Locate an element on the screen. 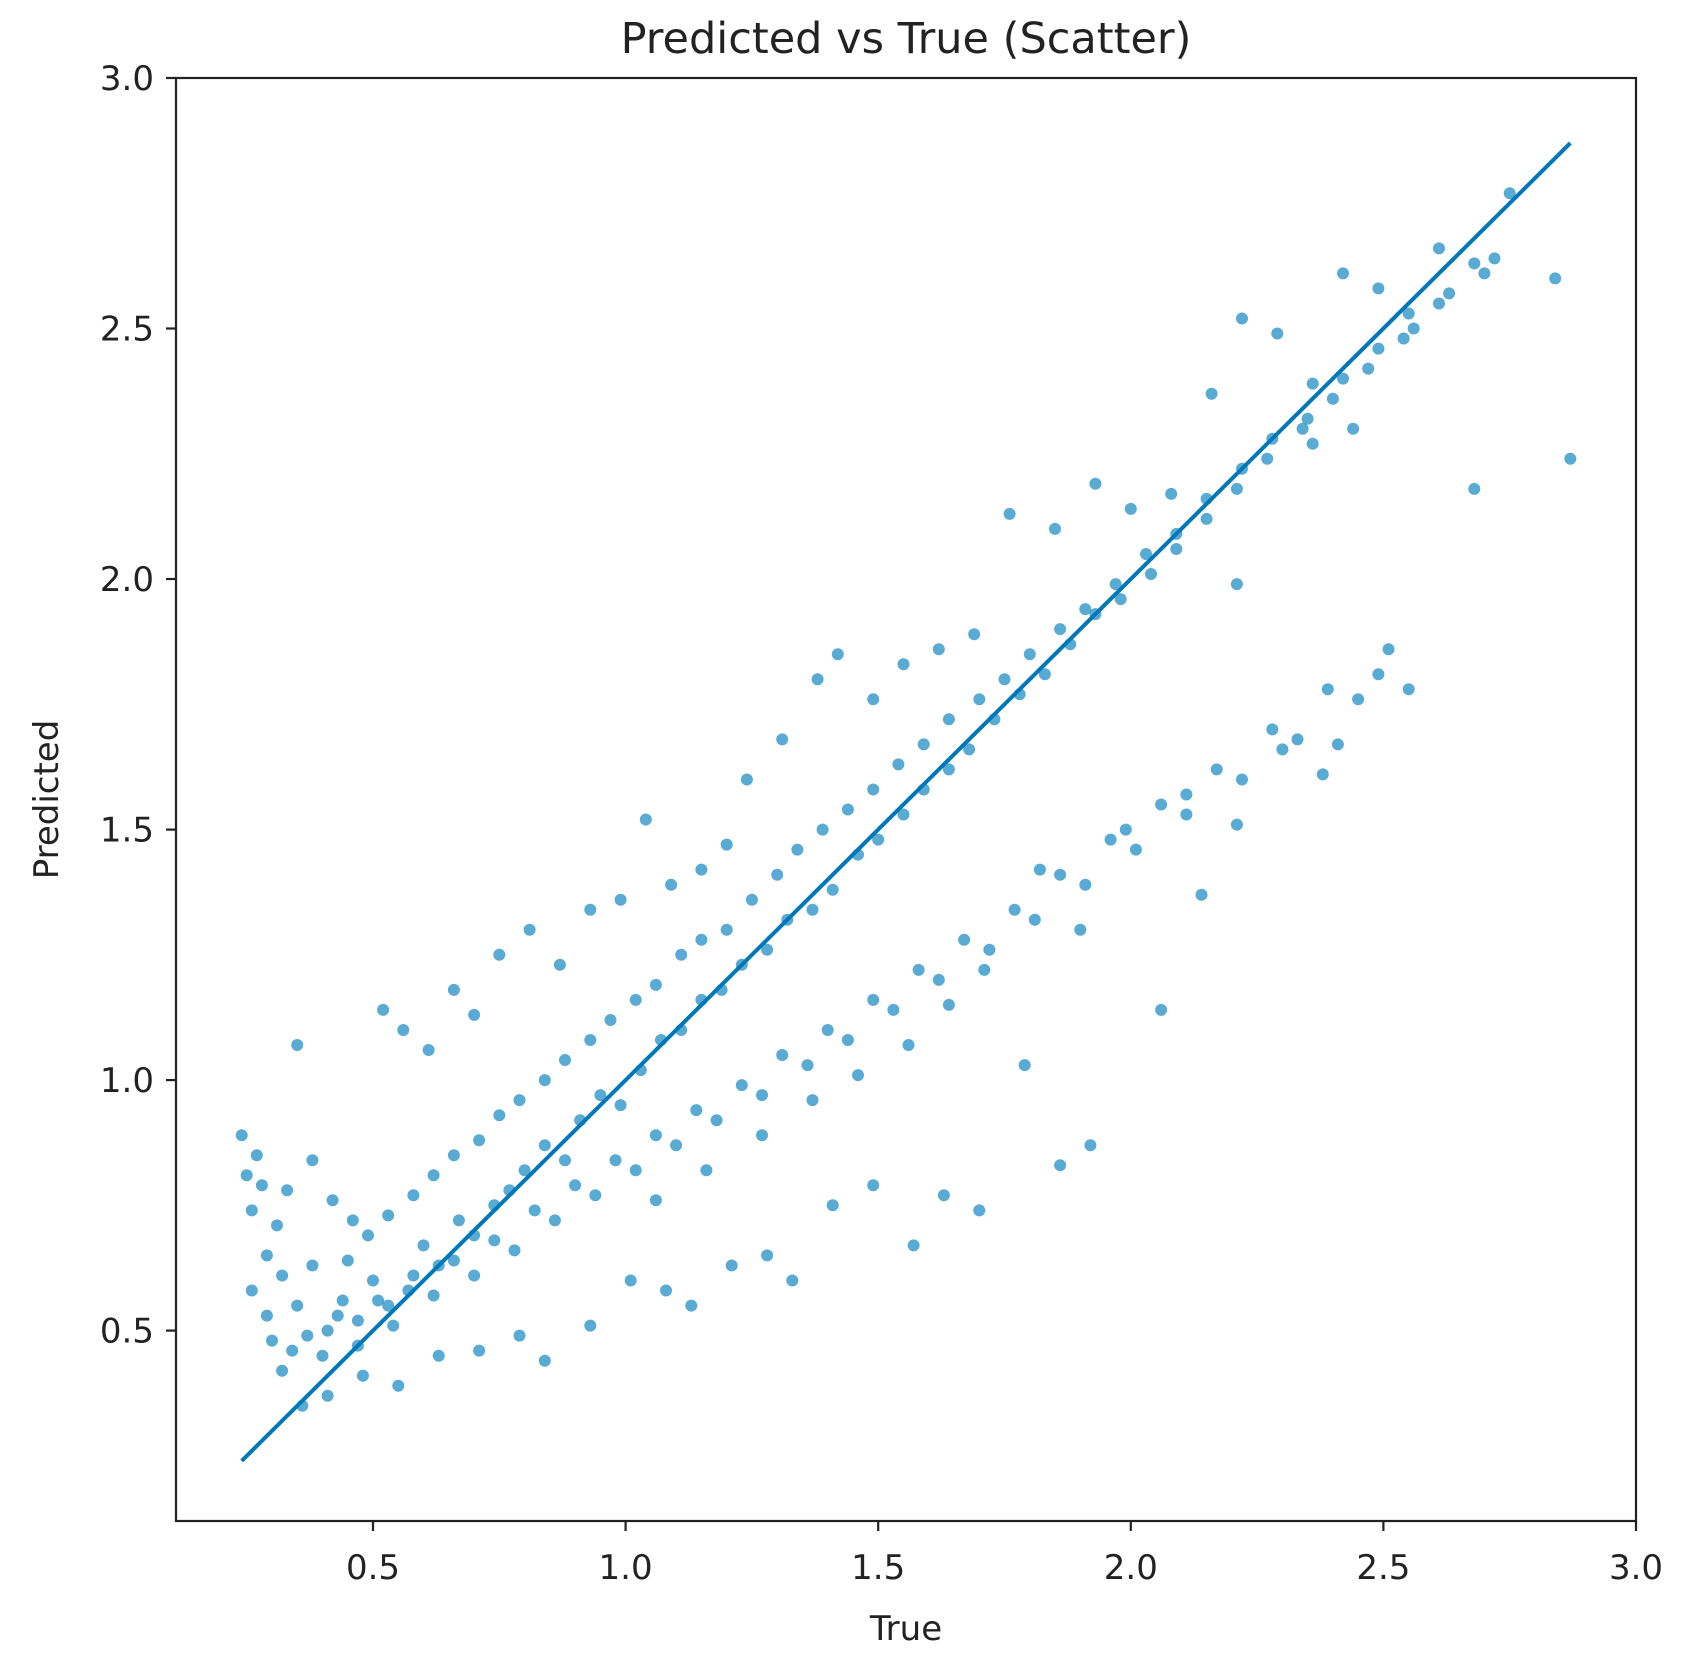 Image resolution: width=1685 pixels, height=1668 pixels. x-axis-label: True is located at coordinates (905, 1629).